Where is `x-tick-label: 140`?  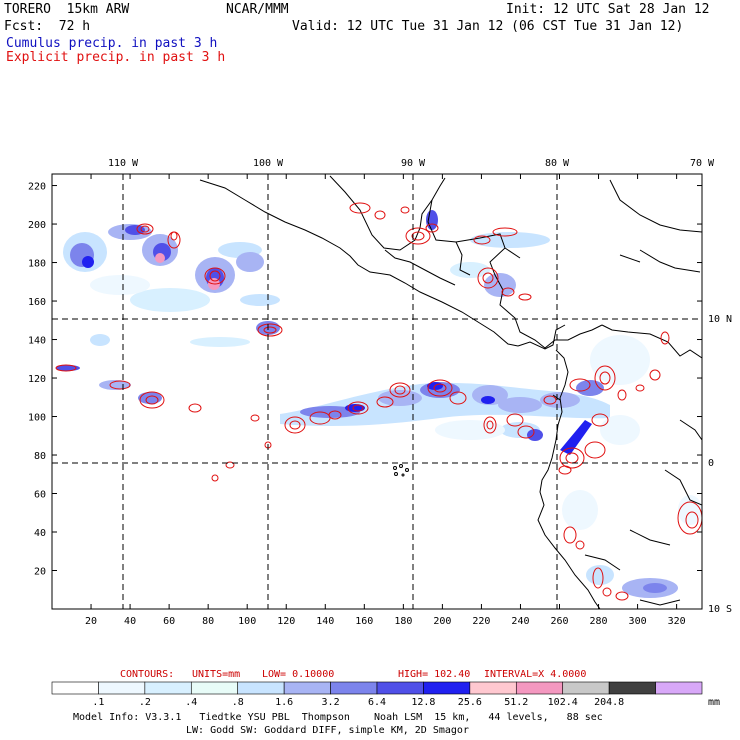 x-tick-label: 140 is located at coordinates (325, 621).